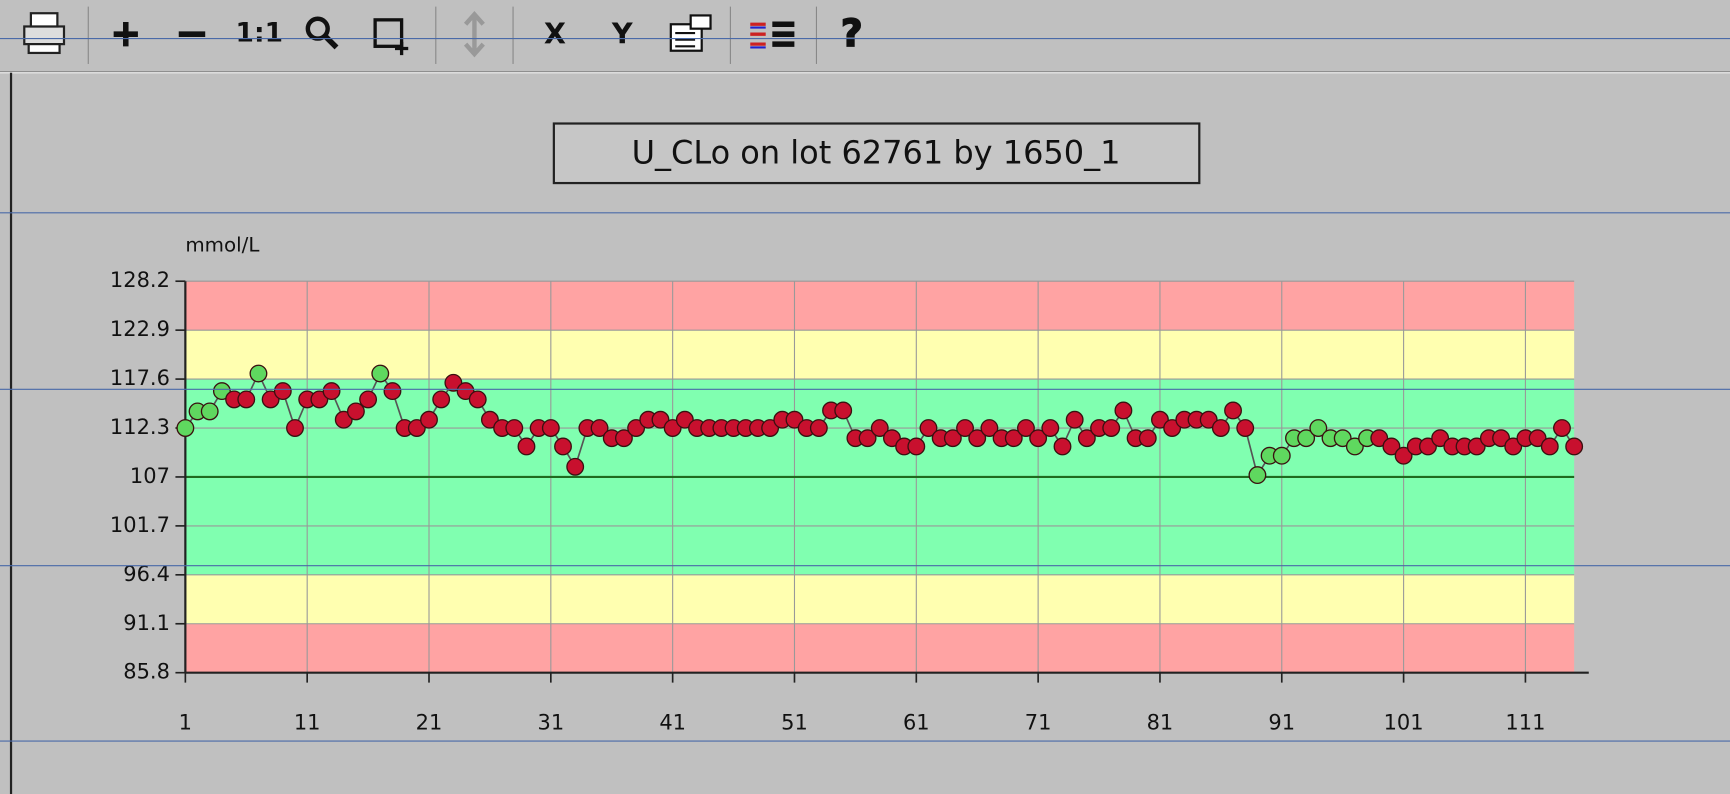  What do you see at coordinates (259, 33) in the screenshot?
I see `zoom-reset-button: 1:1` at bounding box center [259, 33].